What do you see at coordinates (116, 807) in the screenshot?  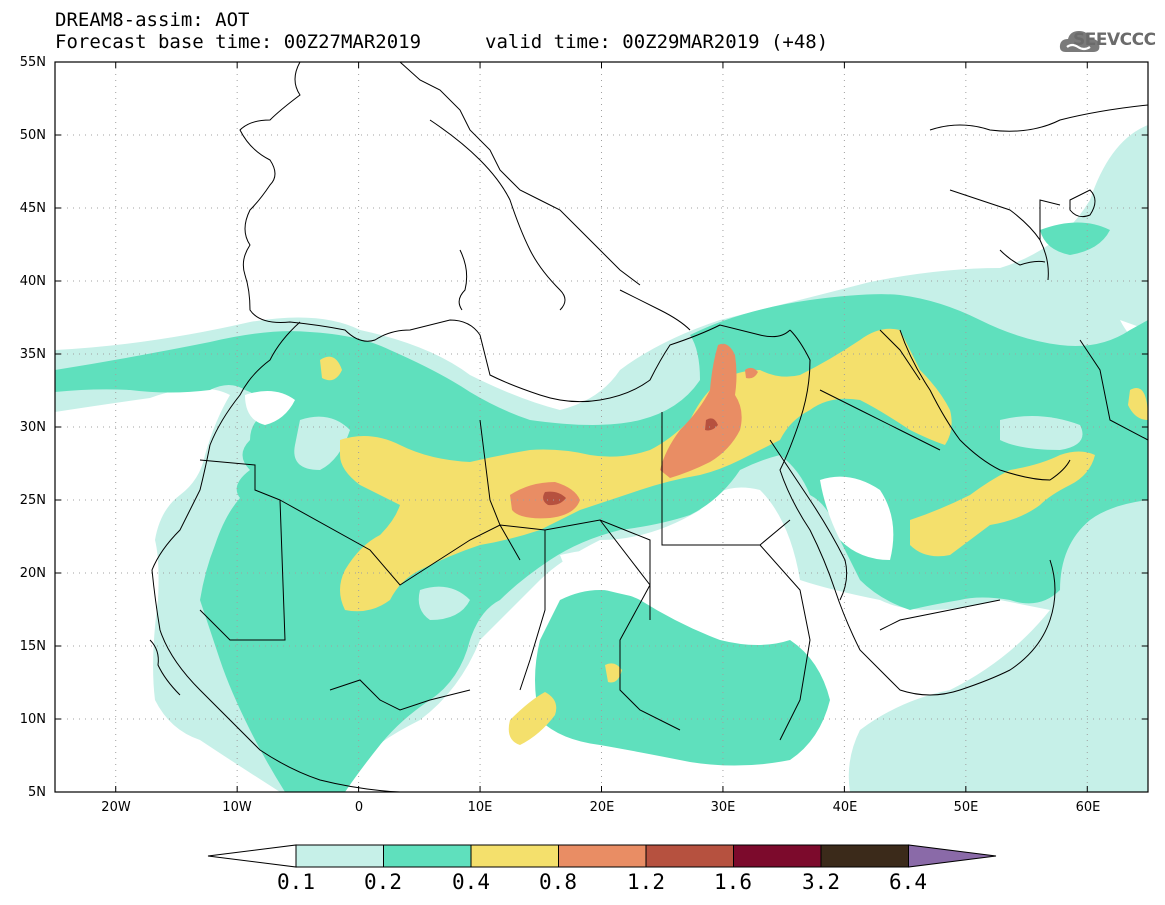 I see `lon-label-20w: 20W` at bounding box center [116, 807].